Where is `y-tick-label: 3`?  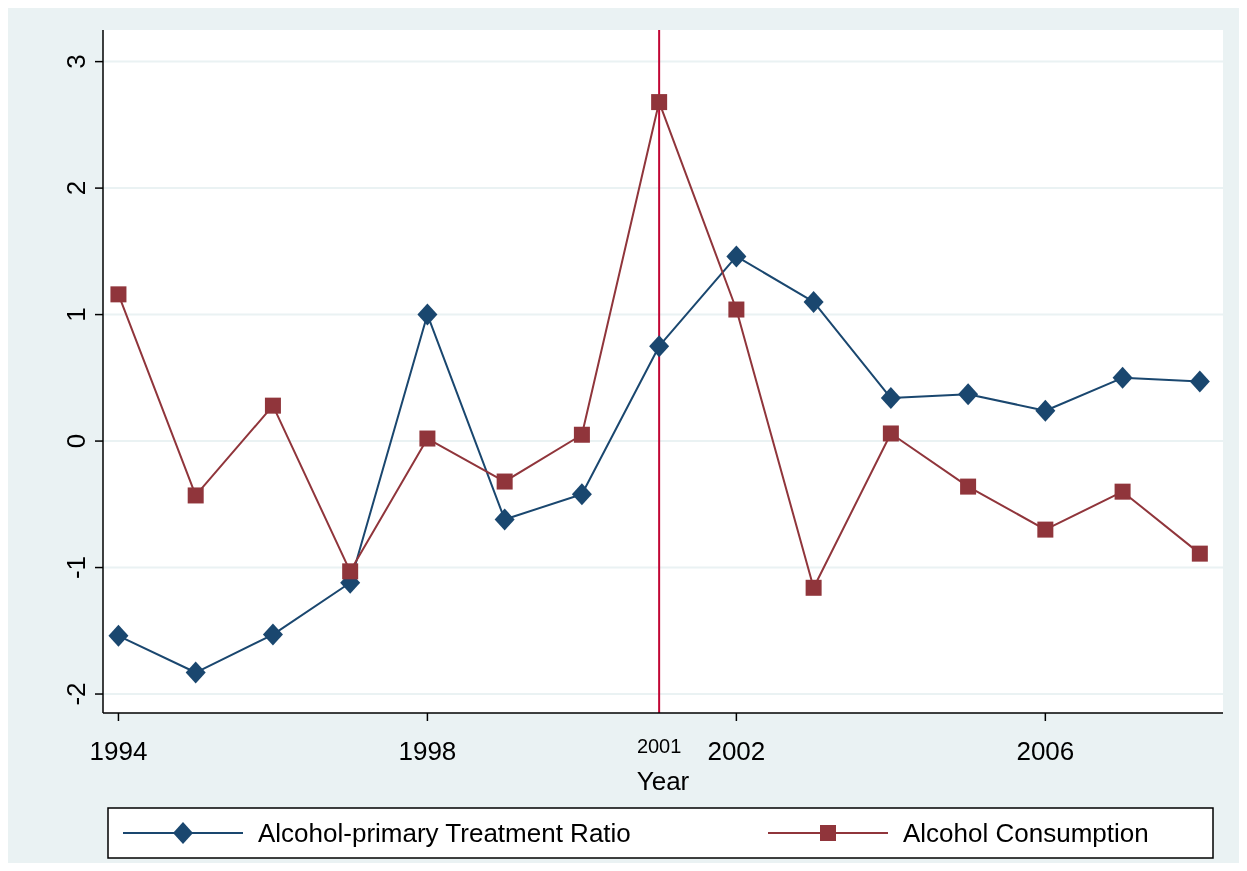
y-tick-label: 3 is located at coordinates (76, 61).